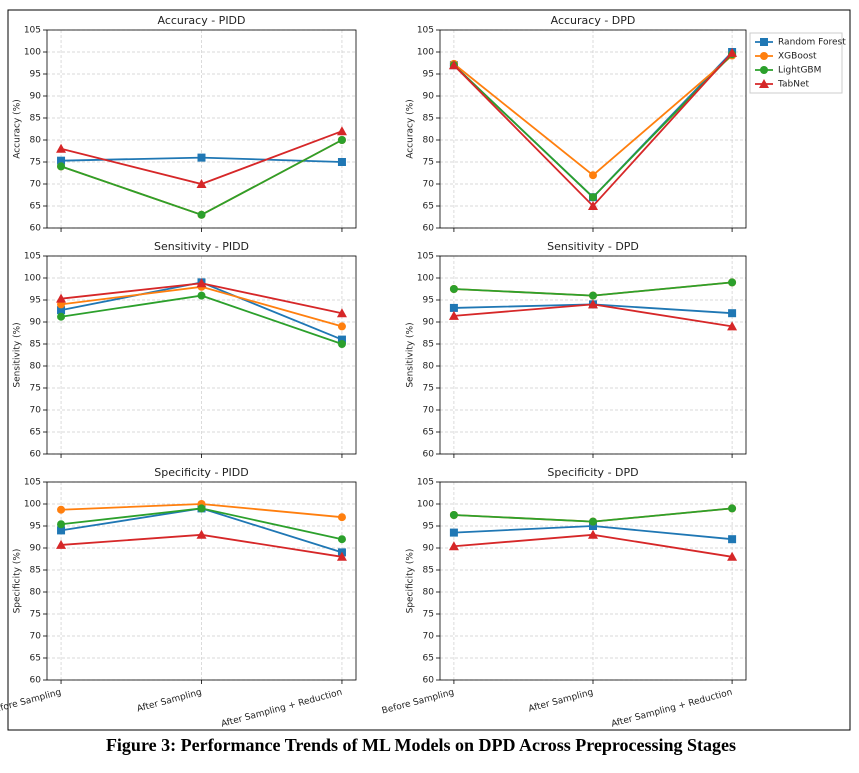 The height and width of the screenshot is (773, 859). Describe the element at coordinates (593, 246) in the screenshot. I see `chart-title: Sensitivity - DPD` at that location.